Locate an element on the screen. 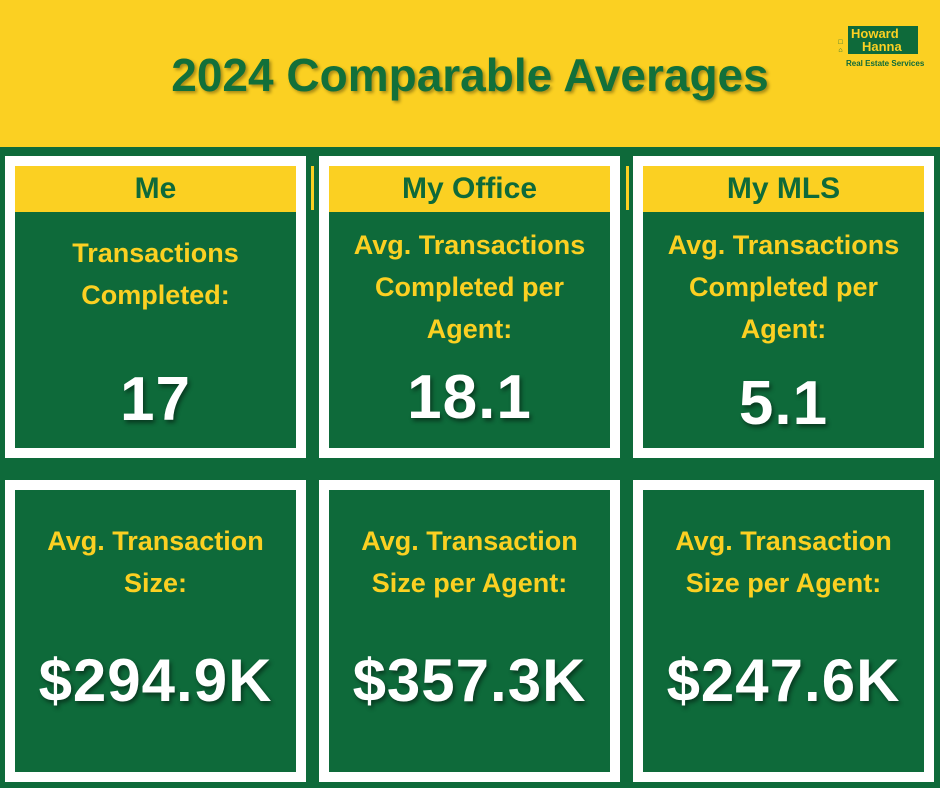 Image resolution: width=940 pixels, height=788 pixels. equal-housing-icon: □ ⌂ is located at coordinates (840, 46).